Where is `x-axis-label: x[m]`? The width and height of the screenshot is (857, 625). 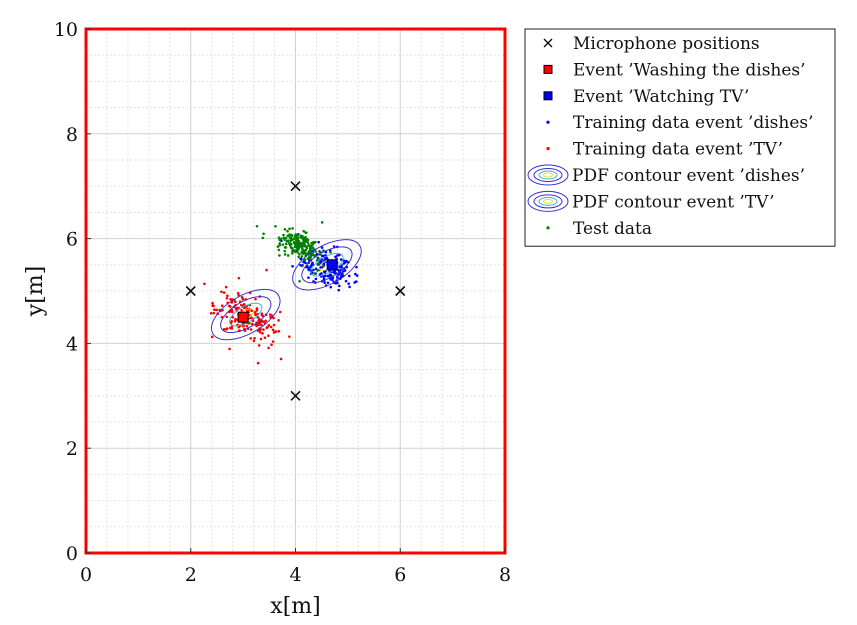
x-axis-label: x[m] is located at coordinates (295, 606).